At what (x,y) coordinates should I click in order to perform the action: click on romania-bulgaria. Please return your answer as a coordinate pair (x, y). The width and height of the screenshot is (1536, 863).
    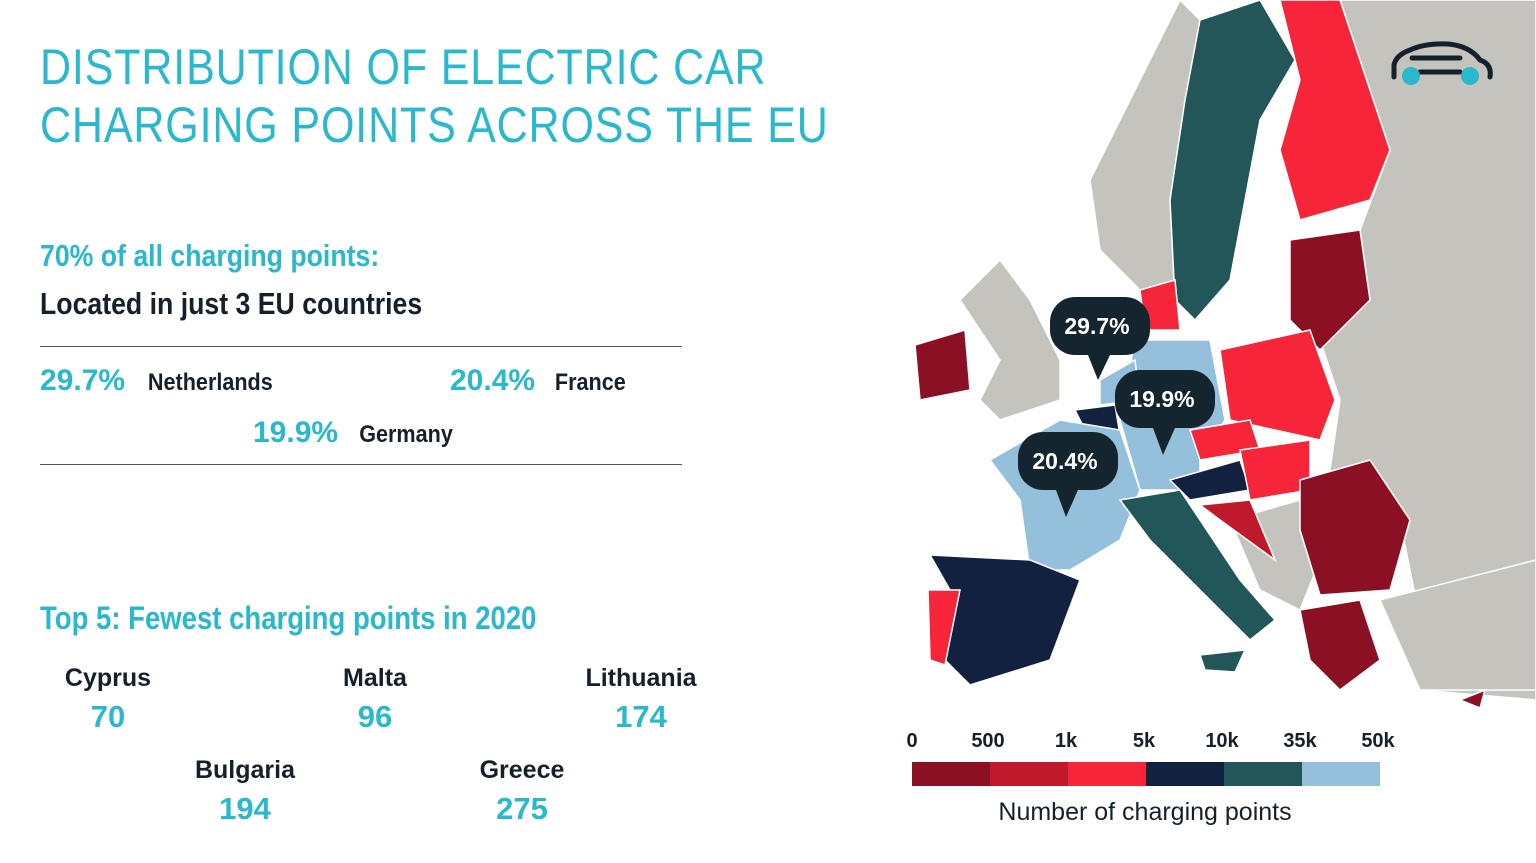
    Looking at the image, I should click on (1355, 527).